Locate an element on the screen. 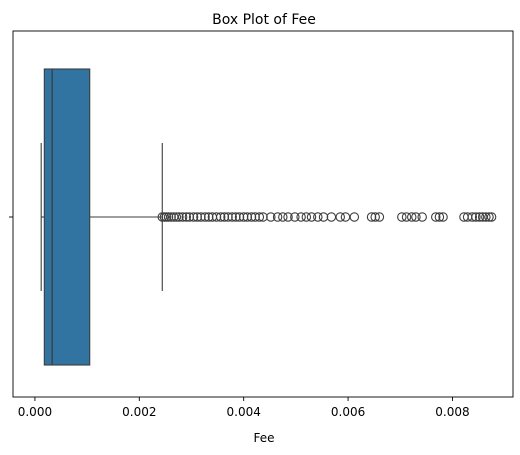 This screenshot has height=455, width=520. x-axis-label: Fee is located at coordinates (263, 438).